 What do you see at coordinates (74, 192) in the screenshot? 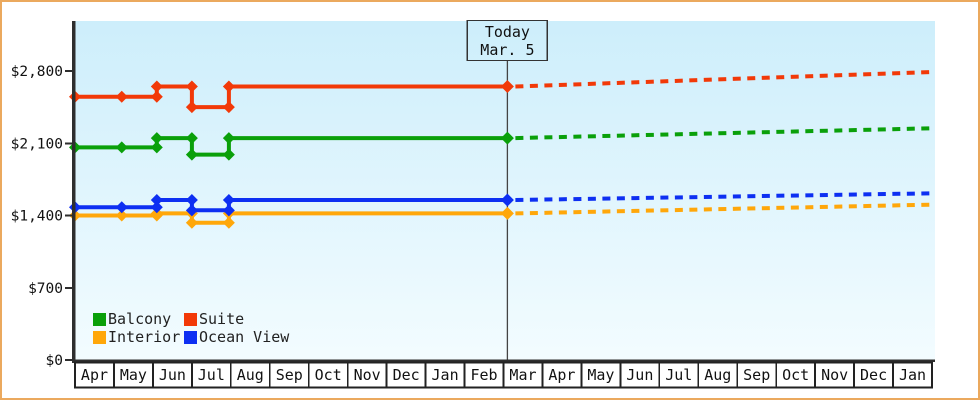
I see `y-axis-line` at bounding box center [74, 192].